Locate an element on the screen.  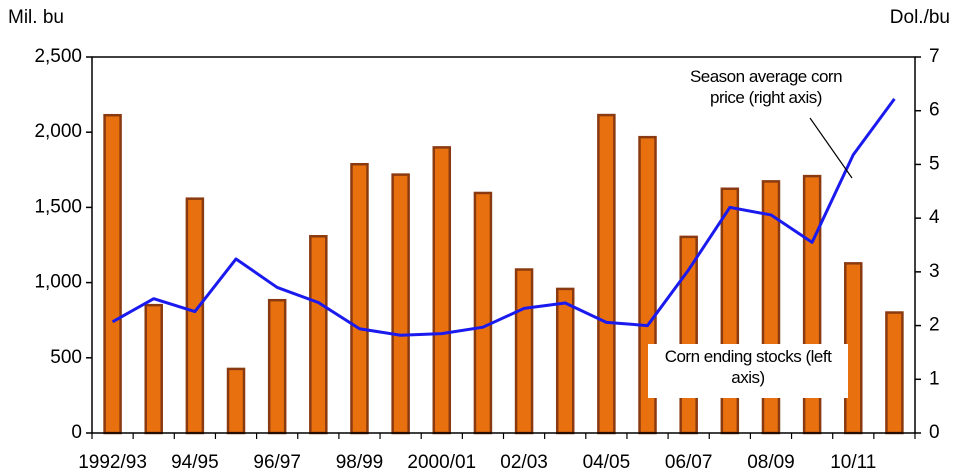
y2-tick-label: 3 is located at coordinates (934, 271).